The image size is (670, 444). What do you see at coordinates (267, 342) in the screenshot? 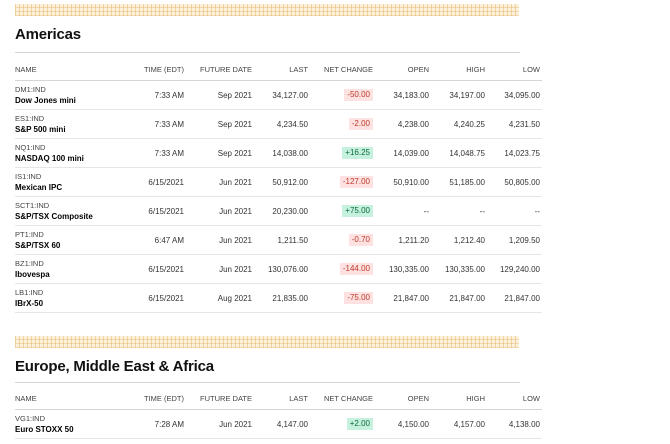
I see `decorative-stripe-middle` at bounding box center [267, 342].